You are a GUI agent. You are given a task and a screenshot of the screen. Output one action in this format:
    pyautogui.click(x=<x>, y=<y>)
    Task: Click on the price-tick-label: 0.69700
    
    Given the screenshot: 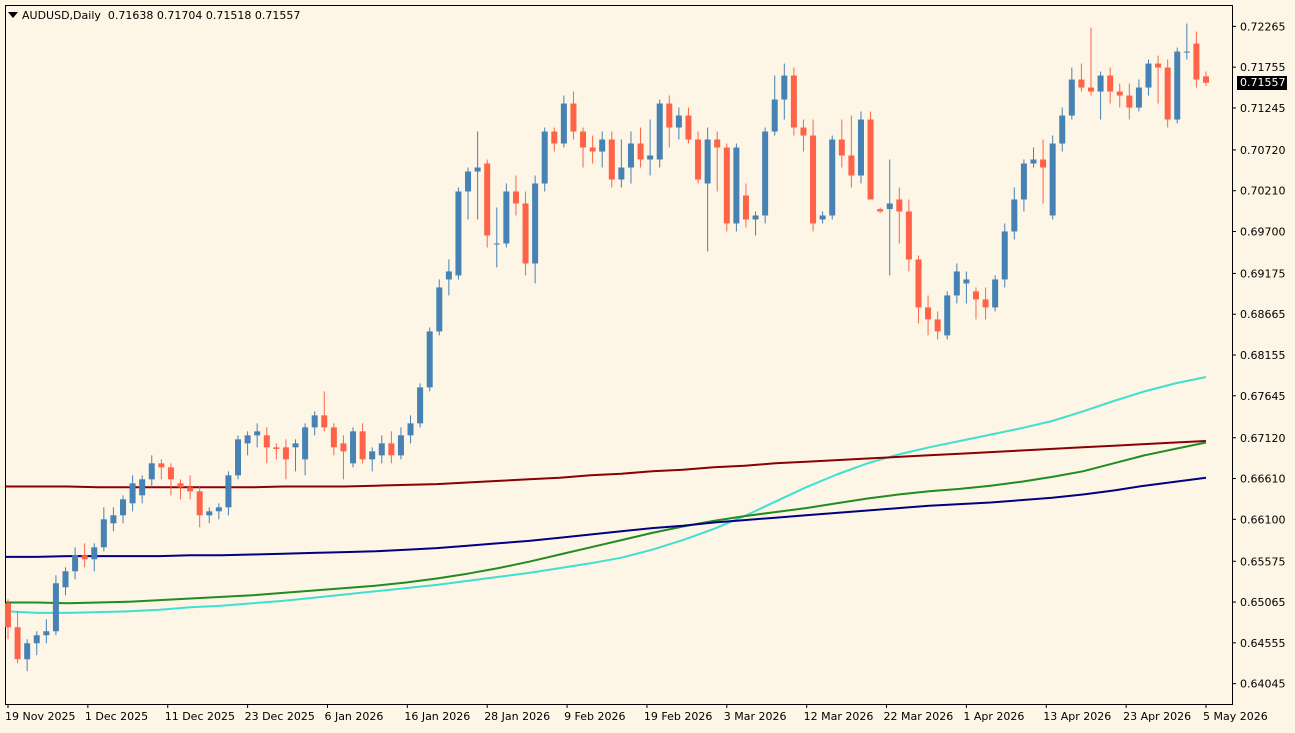 What is the action you would take?
    pyautogui.click(x=1263, y=231)
    